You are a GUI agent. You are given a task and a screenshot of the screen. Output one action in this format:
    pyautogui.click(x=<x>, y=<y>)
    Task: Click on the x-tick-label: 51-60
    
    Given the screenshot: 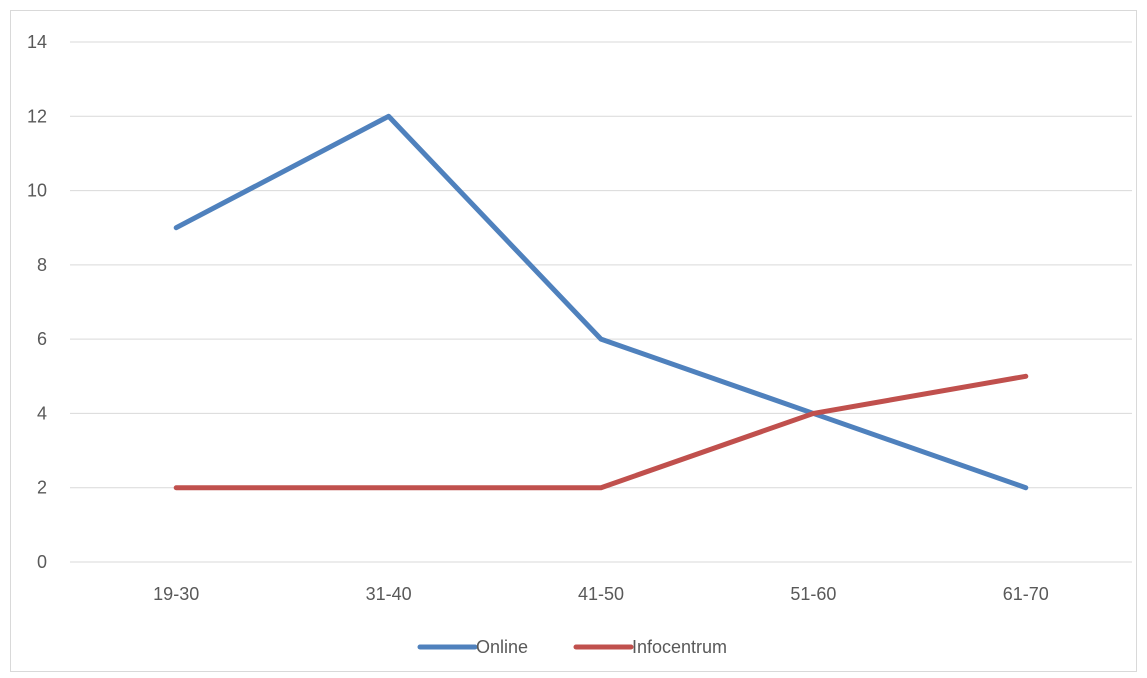 What is the action you would take?
    pyautogui.click(x=813, y=594)
    